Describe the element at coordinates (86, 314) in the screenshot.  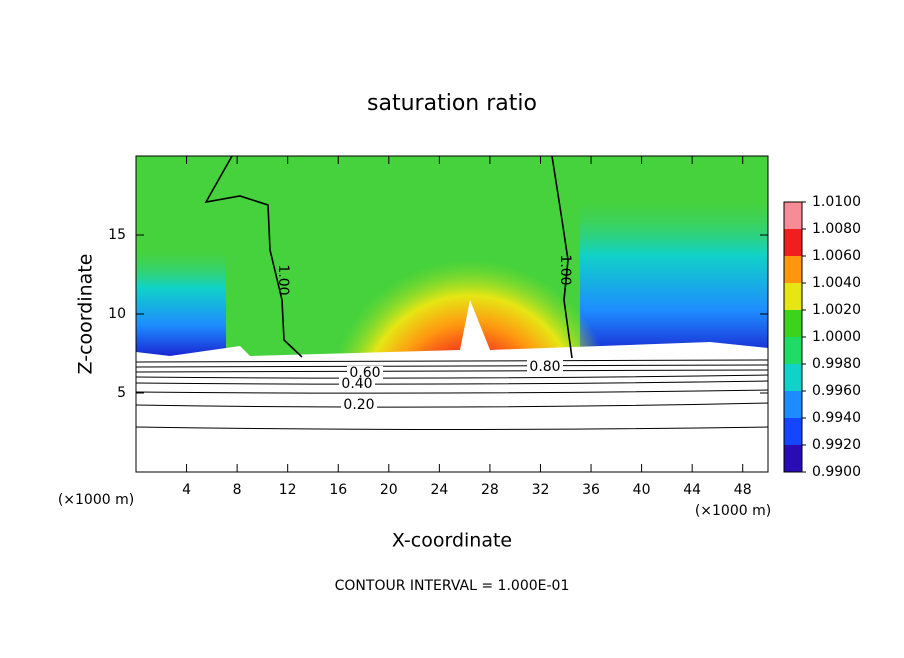
I see `y-axis-label: Z-coordinate` at that location.